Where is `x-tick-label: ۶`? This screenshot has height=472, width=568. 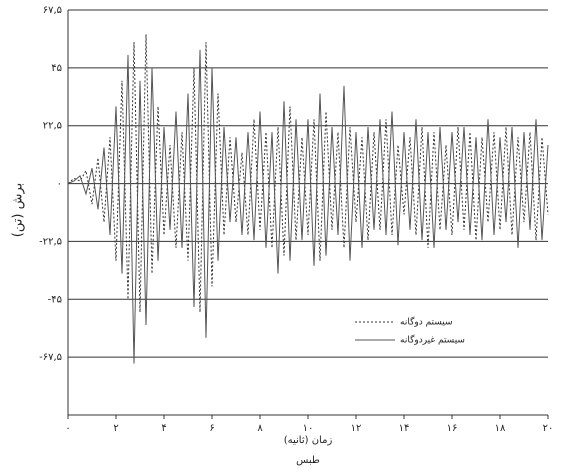
x-tick-label: ۶ is located at coordinates (211, 428).